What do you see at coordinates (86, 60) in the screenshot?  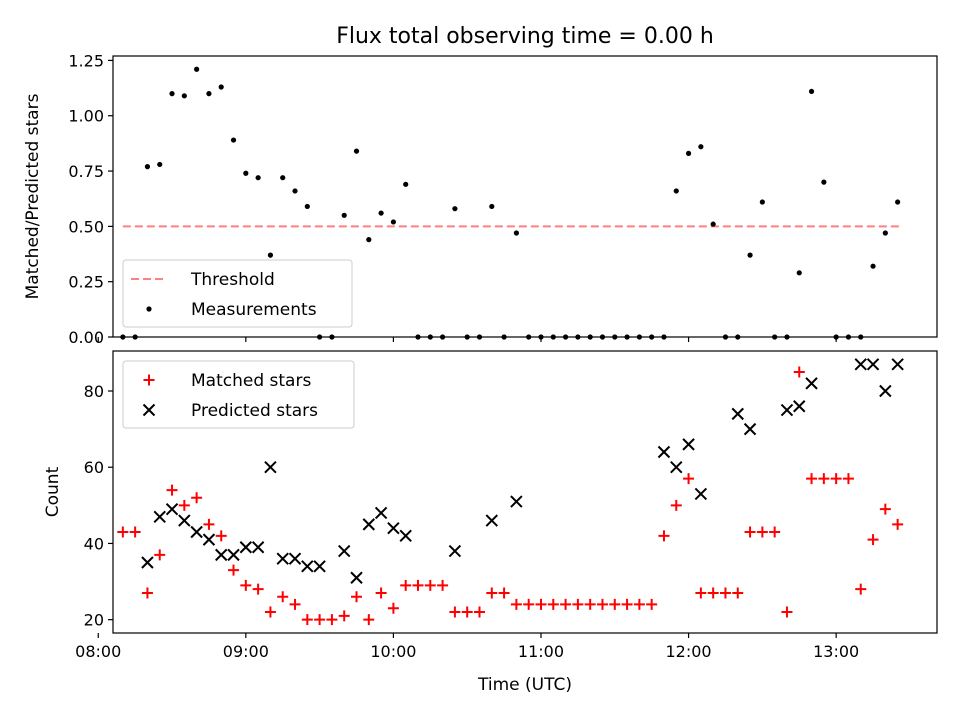 I see `y-tick-label: 1.25` at bounding box center [86, 60].